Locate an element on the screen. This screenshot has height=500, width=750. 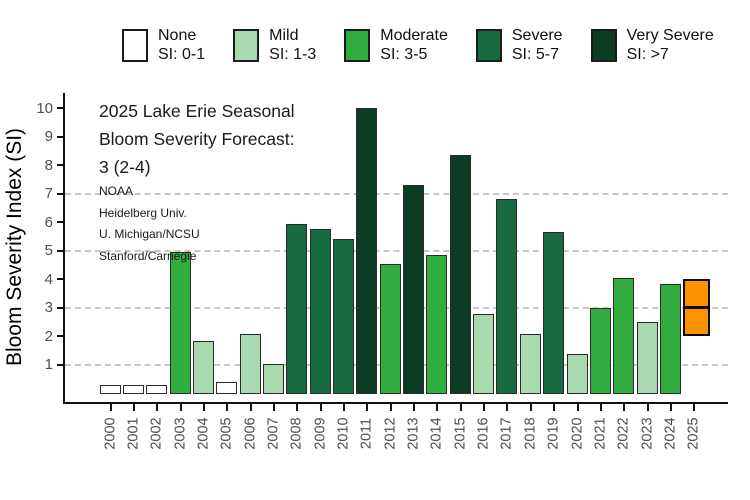
bar-2009 is located at coordinates (320, 311).